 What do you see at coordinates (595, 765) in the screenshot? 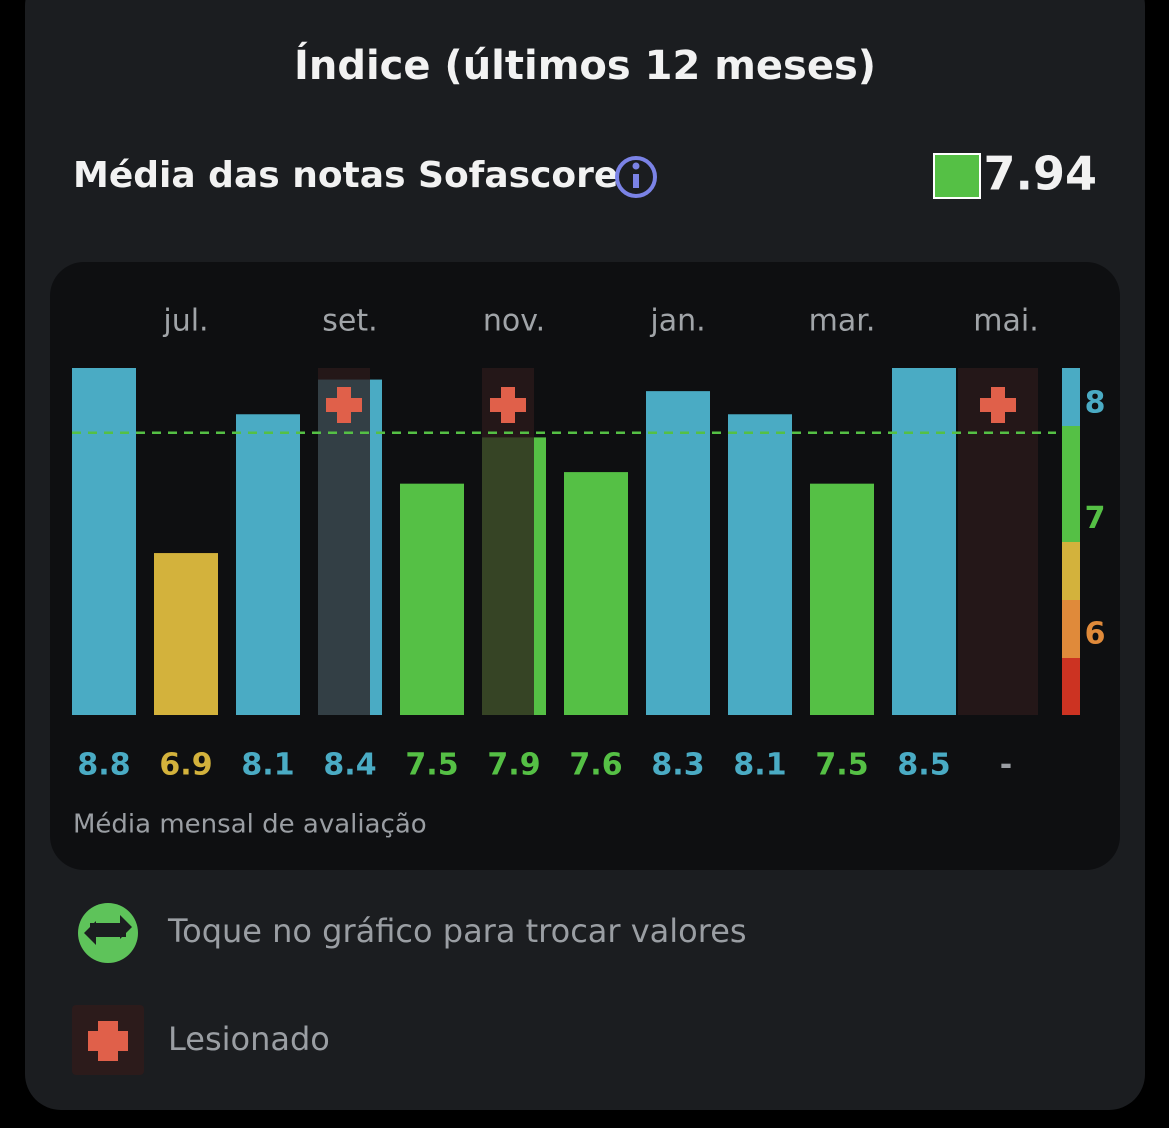
I see `value-label: 7.6` at bounding box center [595, 765].